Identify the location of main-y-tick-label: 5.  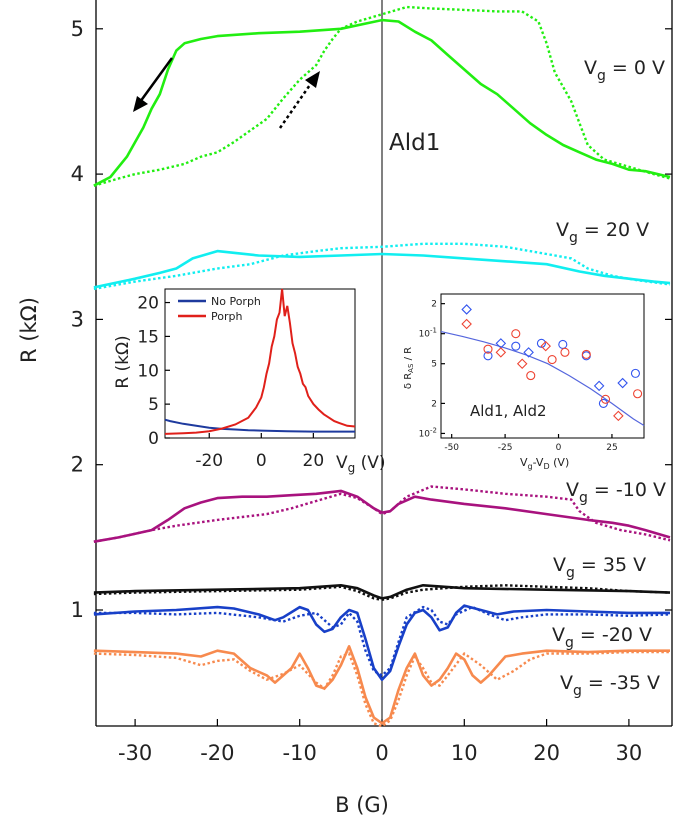
(77, 29).